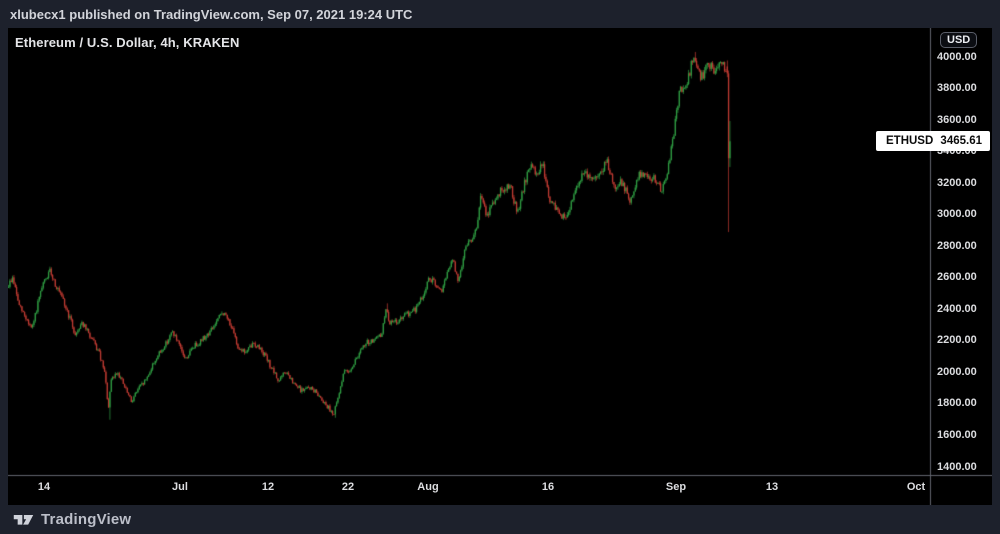 Image resolution: width=1000 pixels, height=534 pixels. Describe the element at coordinates (268, 487) in the screenshot. I see `time-axis-label: 12` at that location.